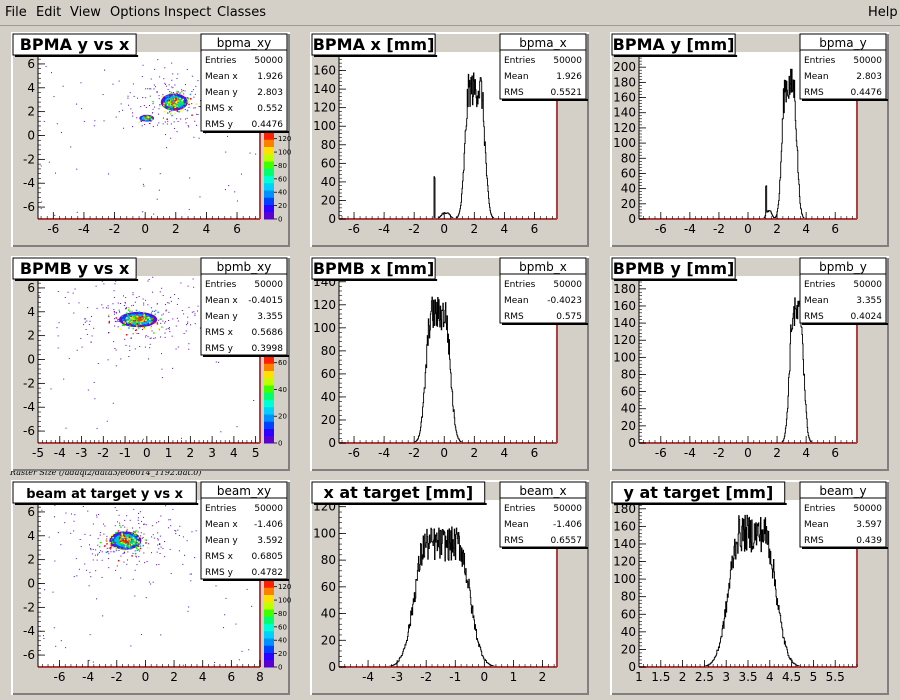 Image resolution: width=900 pixels, height=700 pixels. I want to click on menu-file: File, so click(16, 12).